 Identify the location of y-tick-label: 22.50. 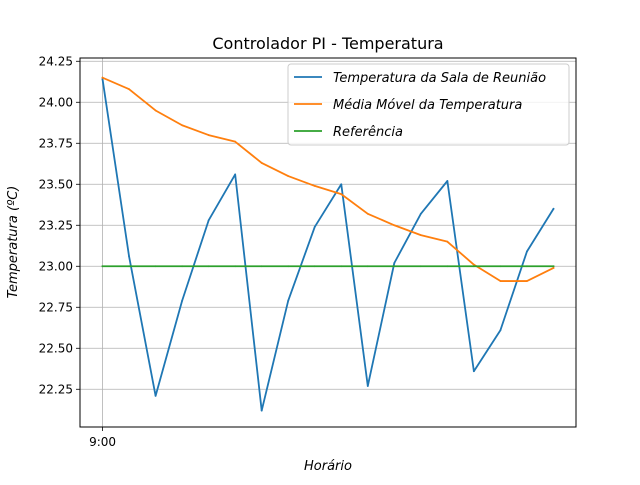
(56, 348).